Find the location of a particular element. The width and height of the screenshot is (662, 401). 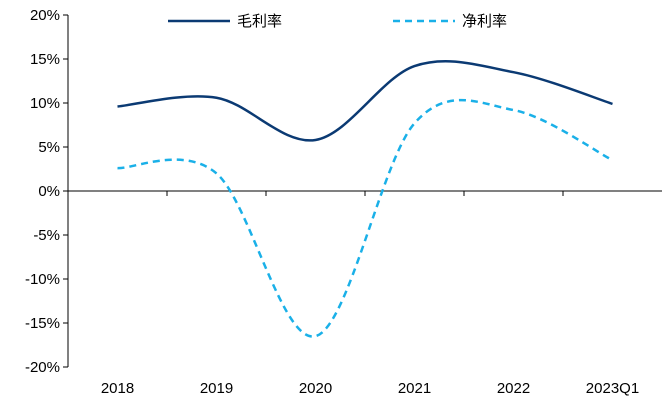

x-tick-label: 2021 is located at coordinates (414, 388).